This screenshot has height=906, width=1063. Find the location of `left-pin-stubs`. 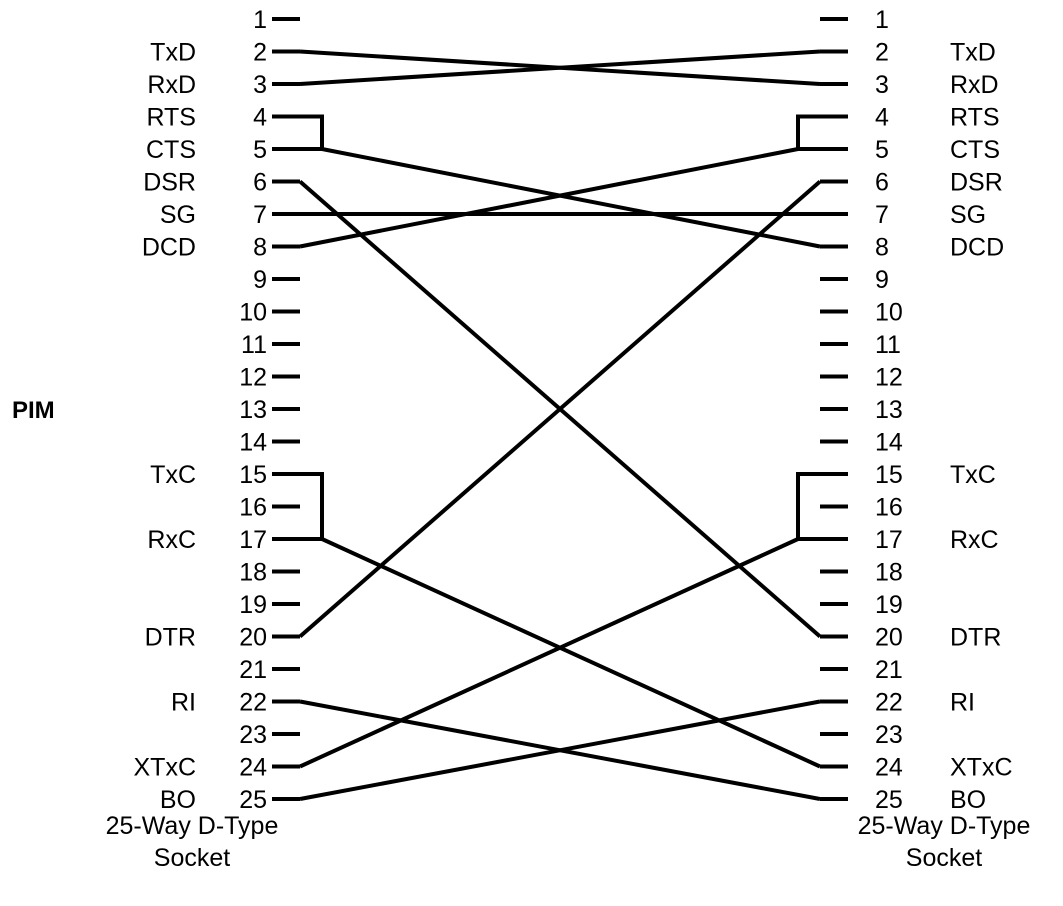

left-pin-stubs is located at coordinates (286, 409).